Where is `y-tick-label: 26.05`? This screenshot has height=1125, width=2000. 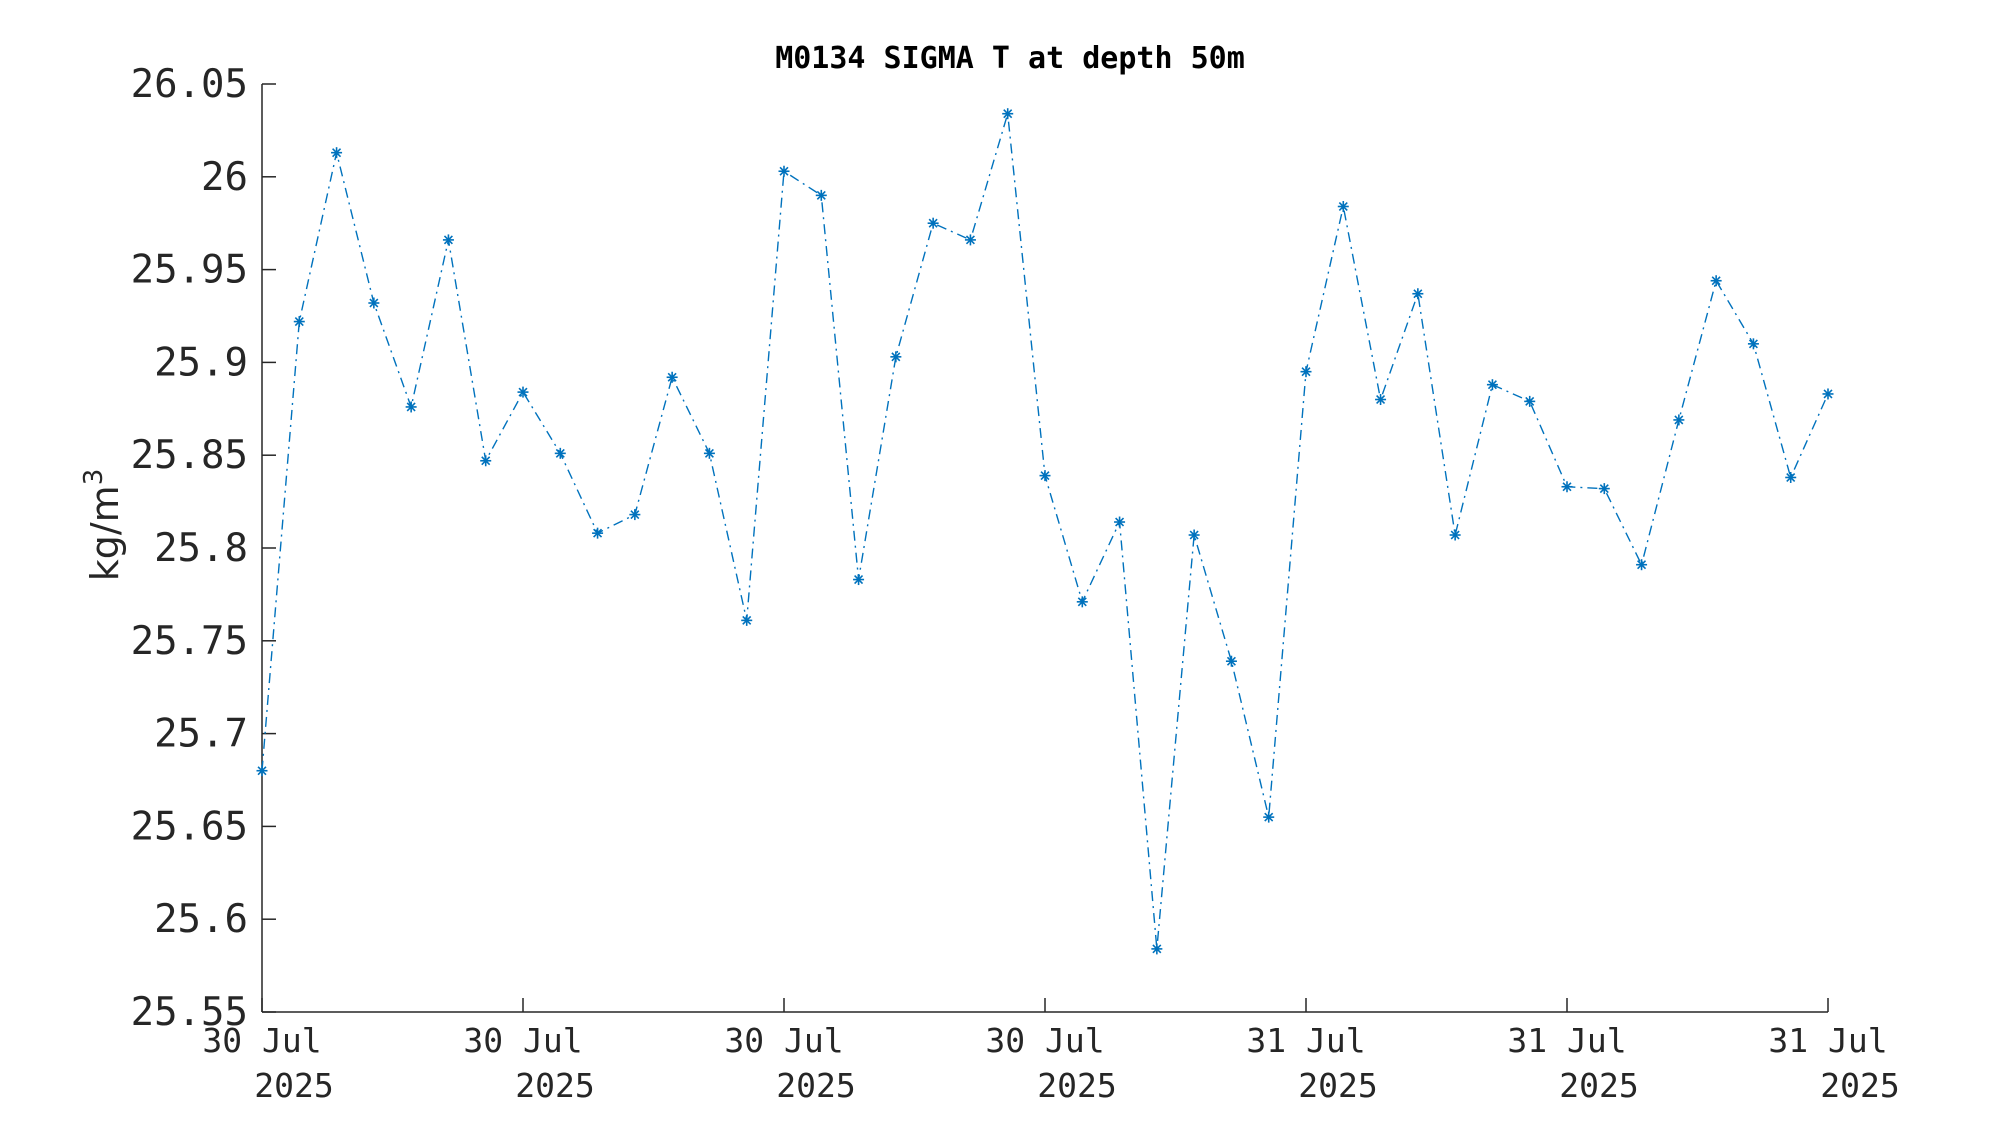
y-tick-label: 26.05 is located at coordinates (189, 84).